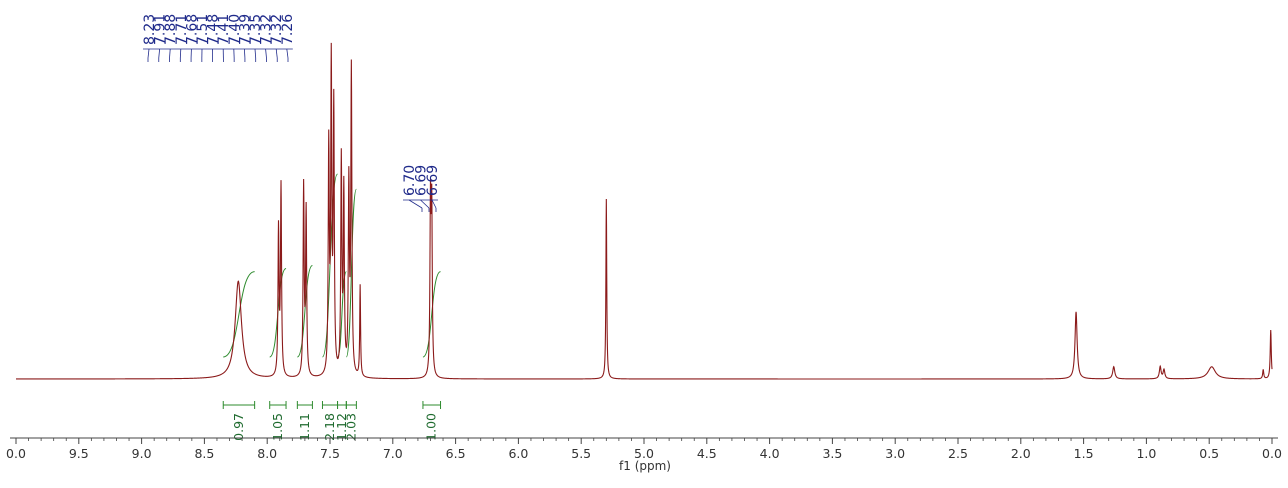 This screenshot has width=1288, height=488. I want to click on x-tick-label: 8.0, so click(267, 453).